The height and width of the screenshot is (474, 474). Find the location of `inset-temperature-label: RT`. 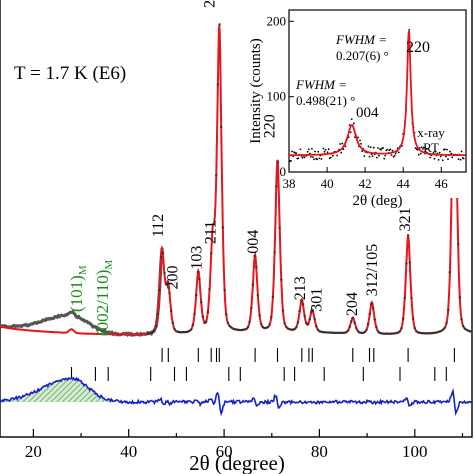

inset-temperature-label: RT is located at coordinates (431, 147).